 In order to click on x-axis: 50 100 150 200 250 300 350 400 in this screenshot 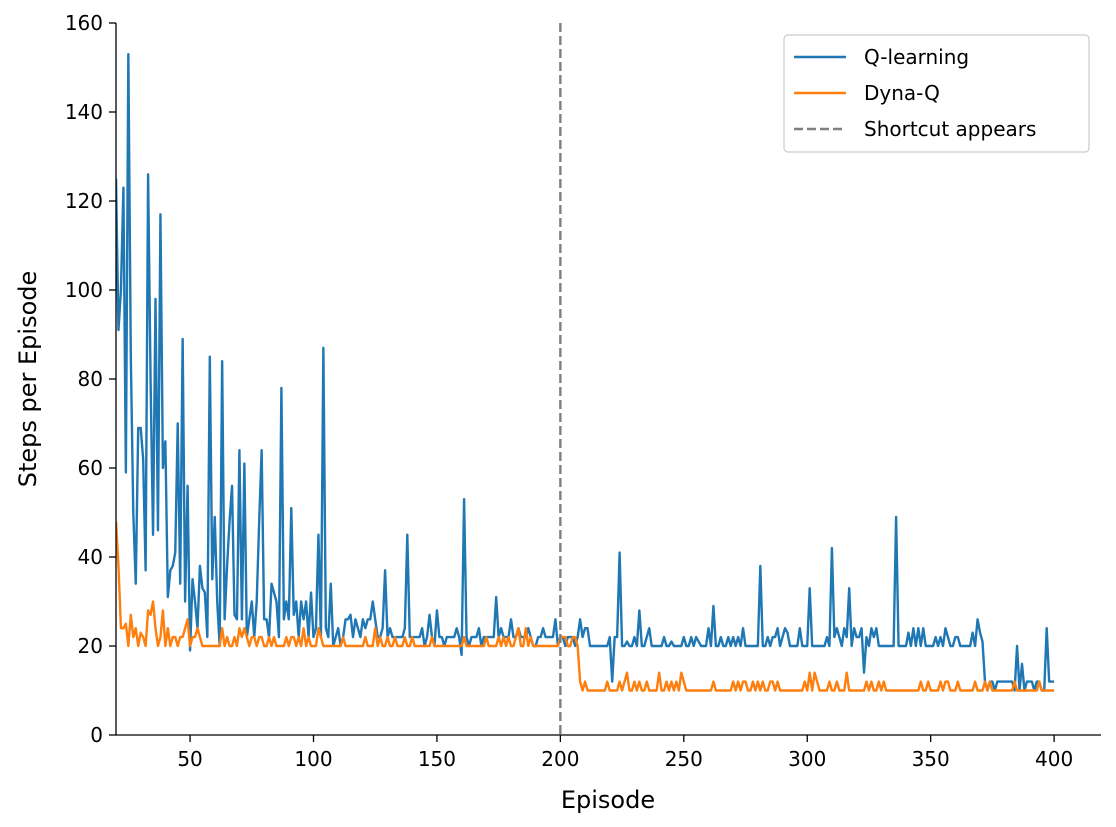, I will do `click(608, 752)`.